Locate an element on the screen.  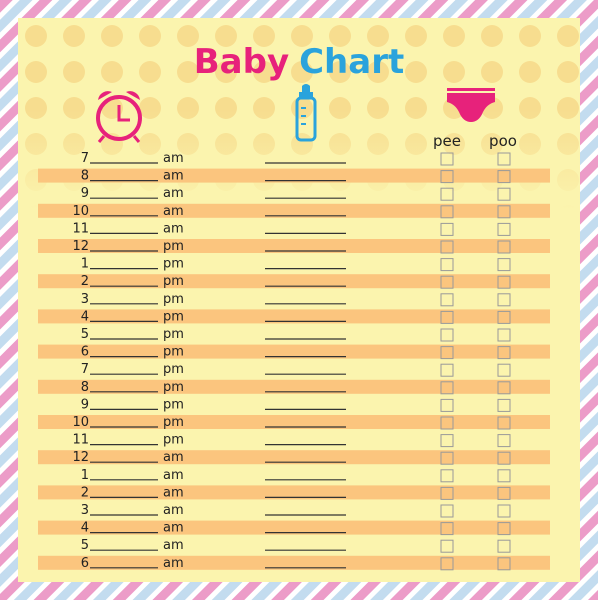
hour: 1 is located at coordinates (85, 264).